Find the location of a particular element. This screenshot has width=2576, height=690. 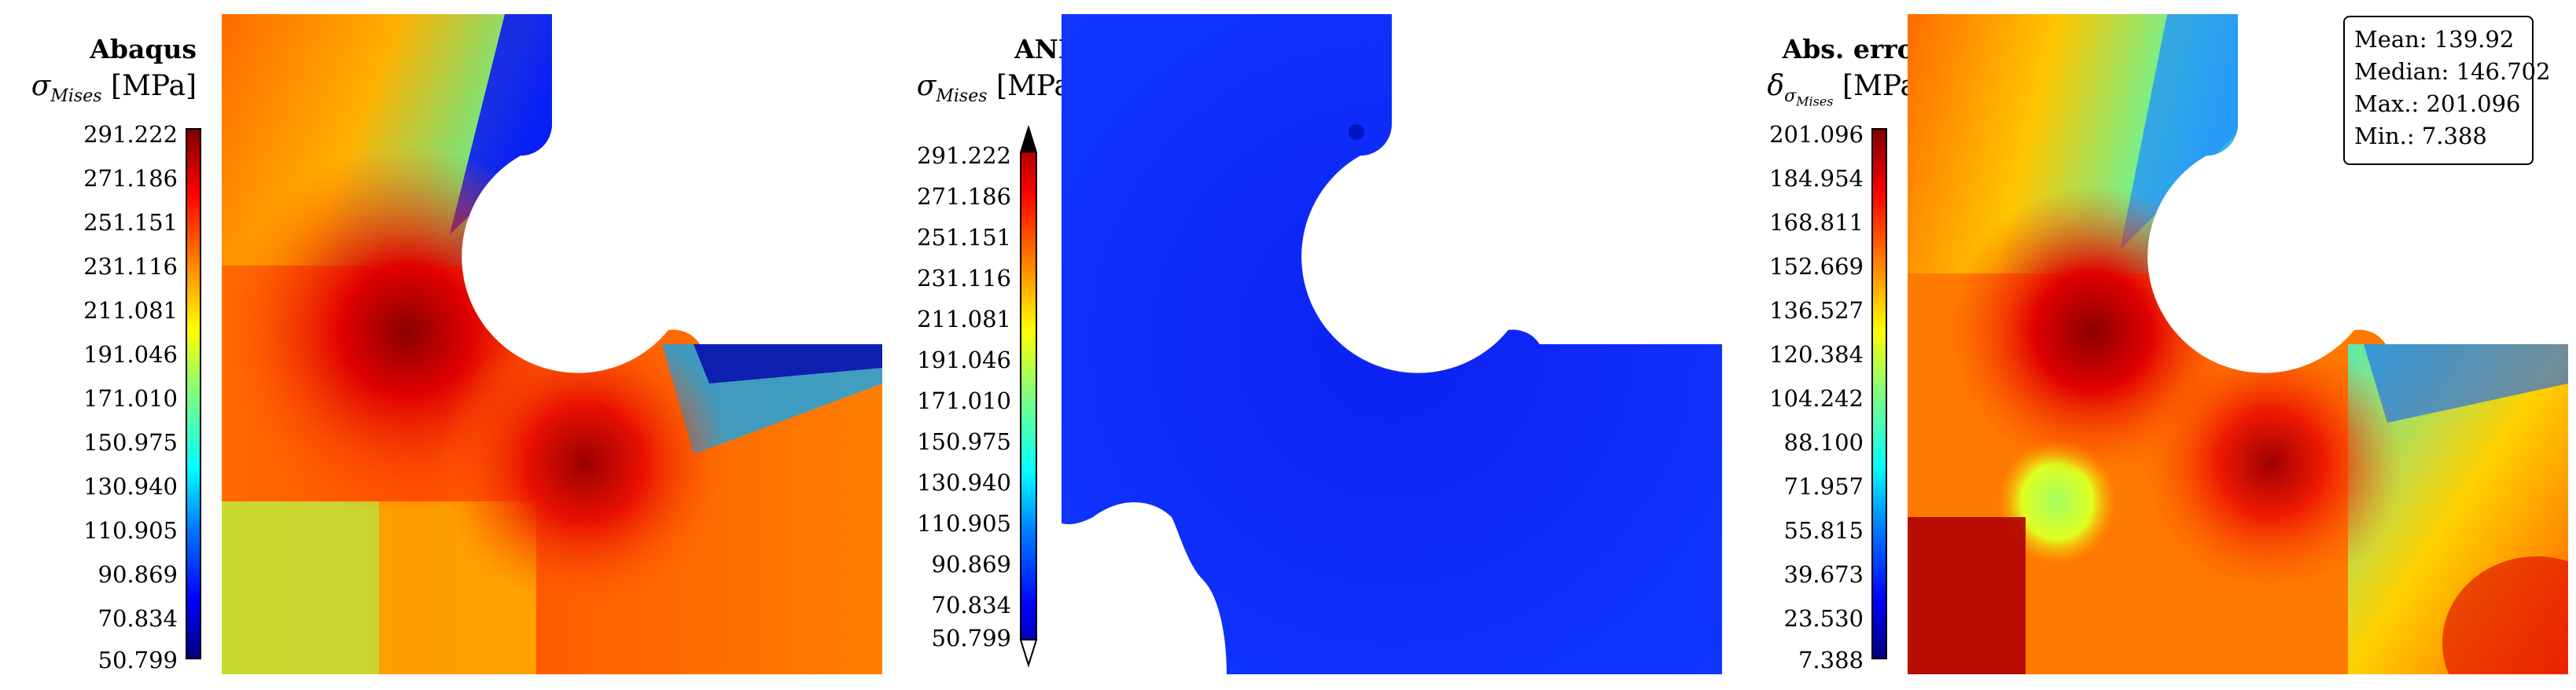

tick-label: 168.811 is located at coordinates (1817, 223).